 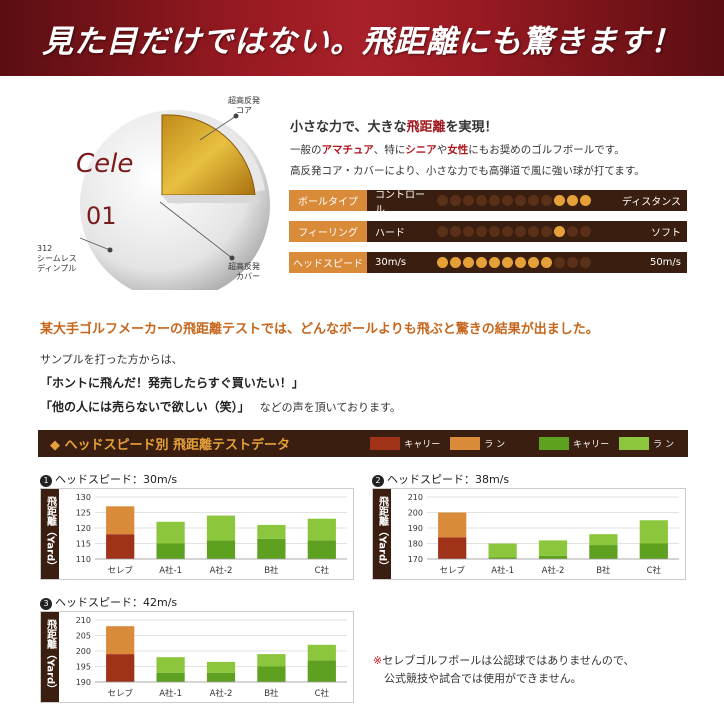 What do you see at coordinates (663, 445) in the screenshot?
I see `legend-label: ラ ン` at bounding box center [663, 445].